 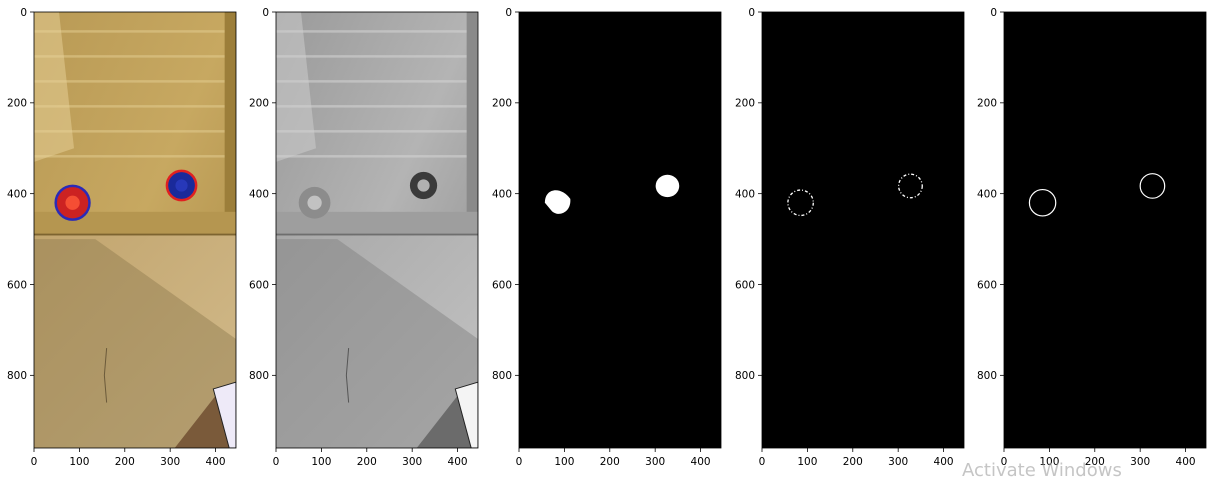 I want to click on blob-left-gray, so click(x=314, y=202).